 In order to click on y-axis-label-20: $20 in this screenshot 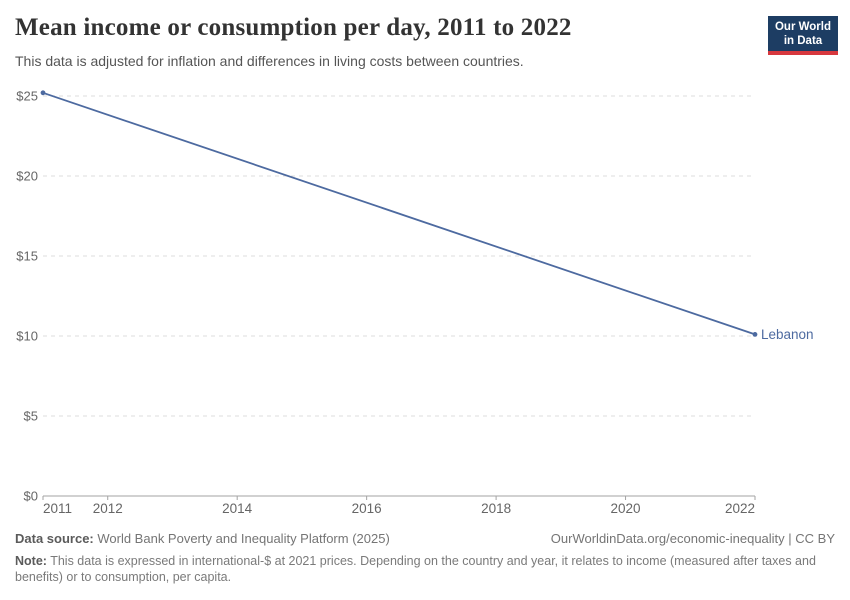, I will do `click(27, 176)`.